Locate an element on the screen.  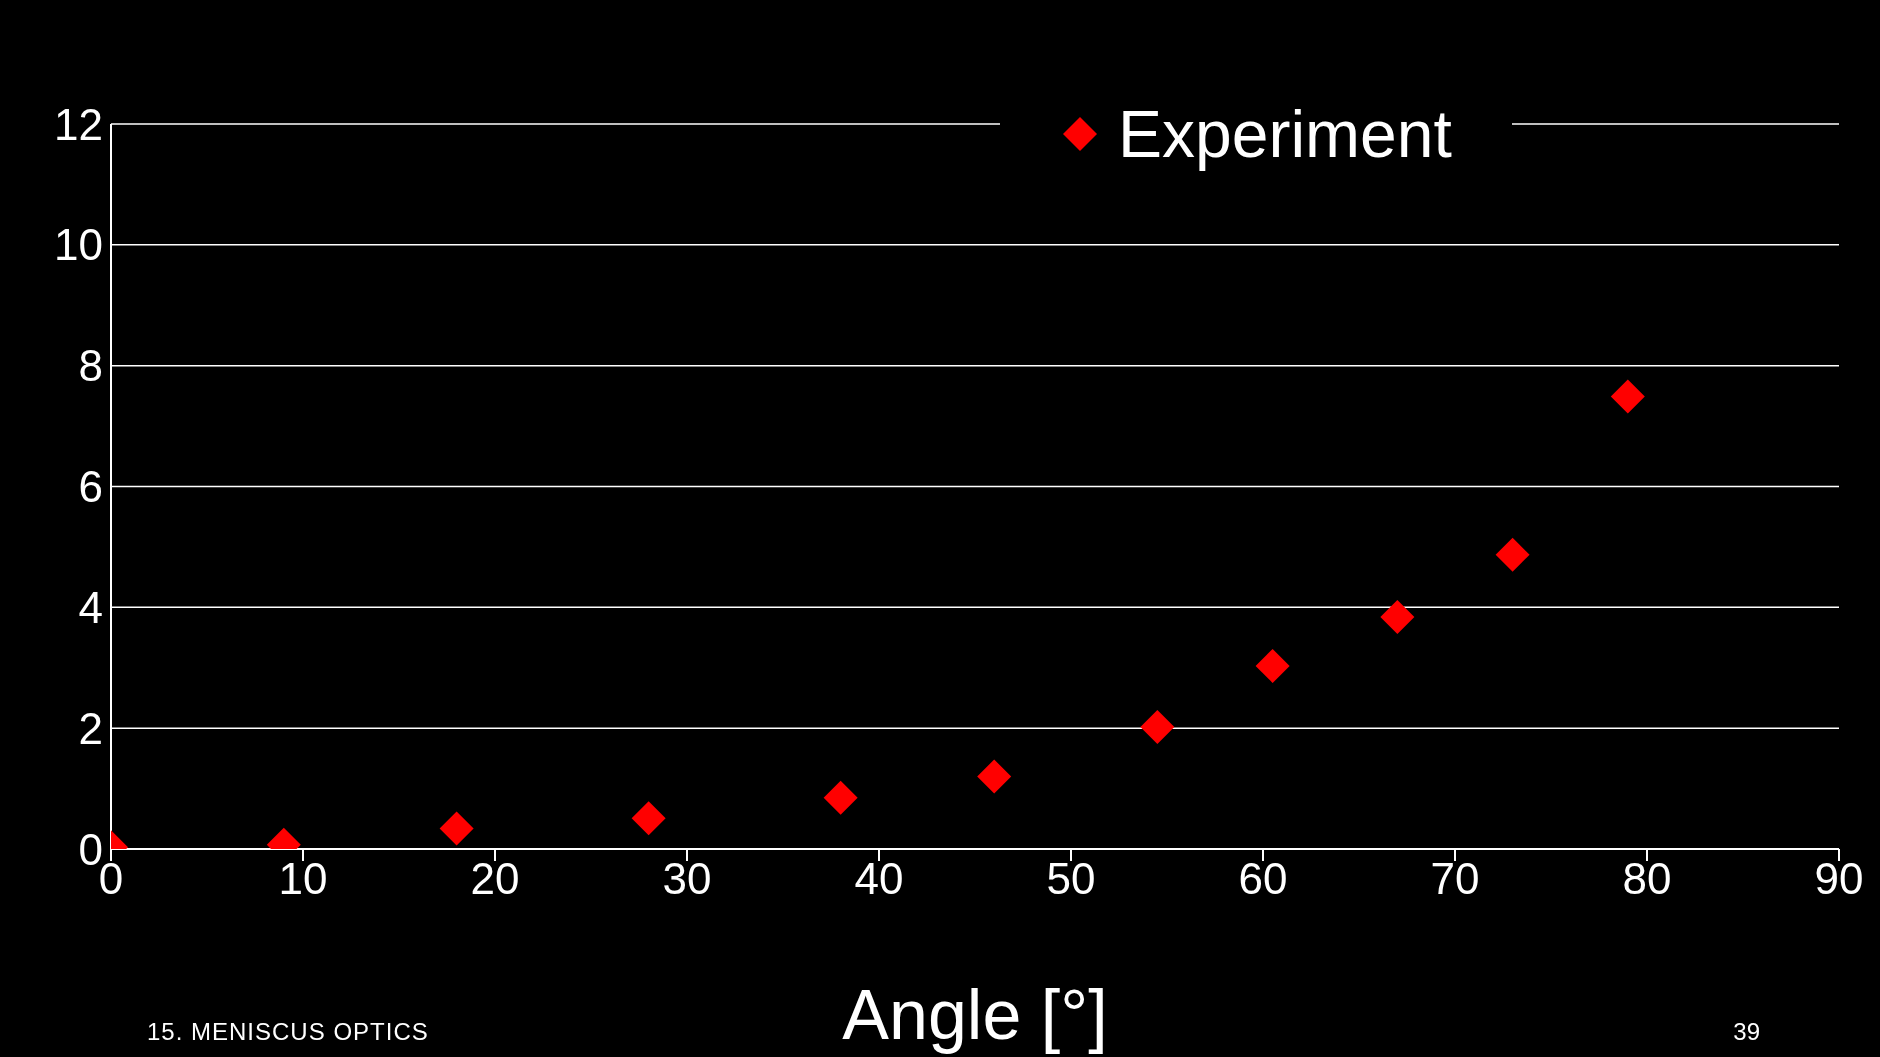
y-tick-label: 8 is located at coordinates (90, 366).